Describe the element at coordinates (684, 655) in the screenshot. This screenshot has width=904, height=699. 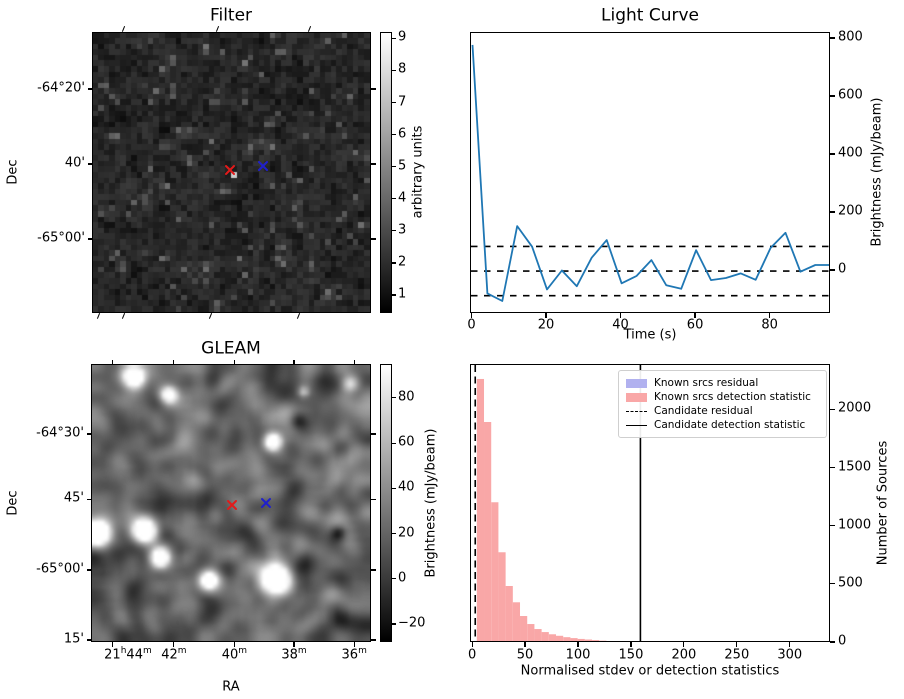
I see `histogram-xtick-label: 200` at that location.